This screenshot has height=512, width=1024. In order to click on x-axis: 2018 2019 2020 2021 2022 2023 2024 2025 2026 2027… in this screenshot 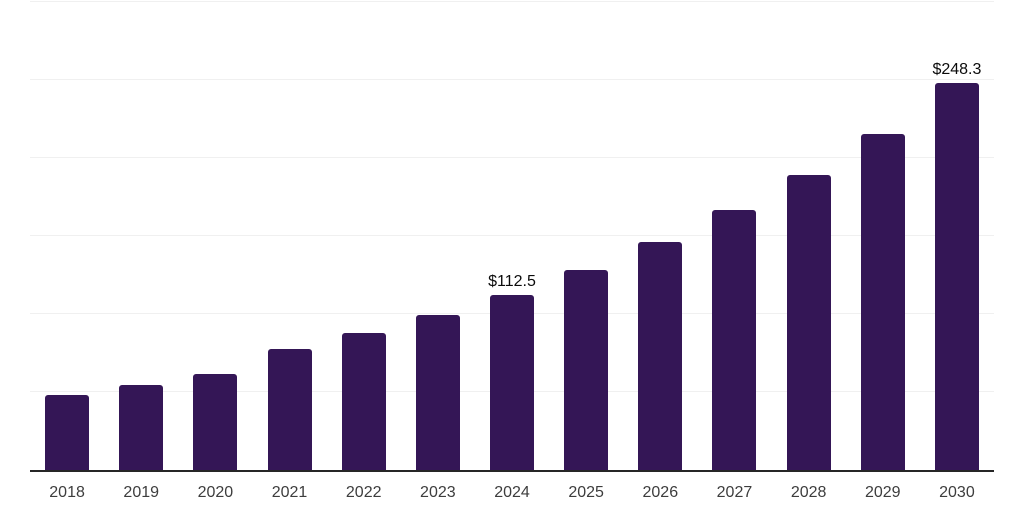, I will do `click(512, 492)`.